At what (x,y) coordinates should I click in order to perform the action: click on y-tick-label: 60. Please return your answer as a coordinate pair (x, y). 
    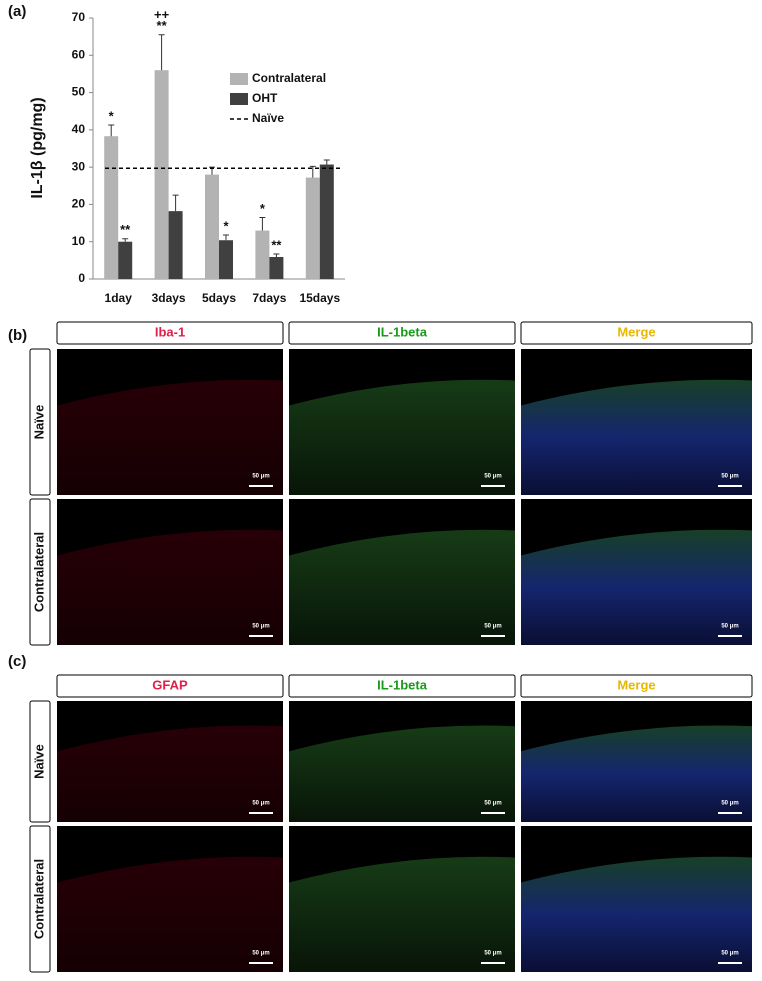
    Looking at the image, I should click on (79, 54).